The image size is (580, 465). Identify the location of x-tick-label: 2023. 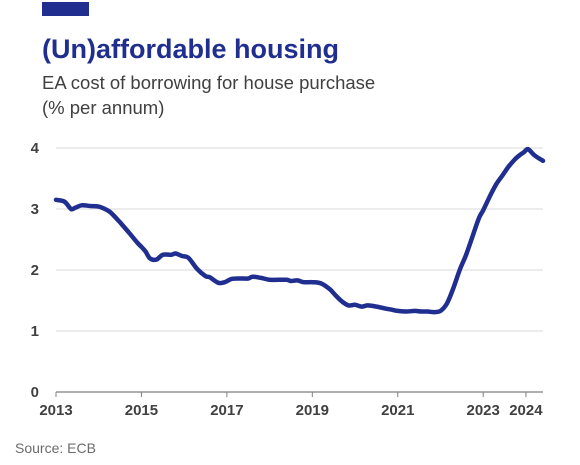
(483, 410).